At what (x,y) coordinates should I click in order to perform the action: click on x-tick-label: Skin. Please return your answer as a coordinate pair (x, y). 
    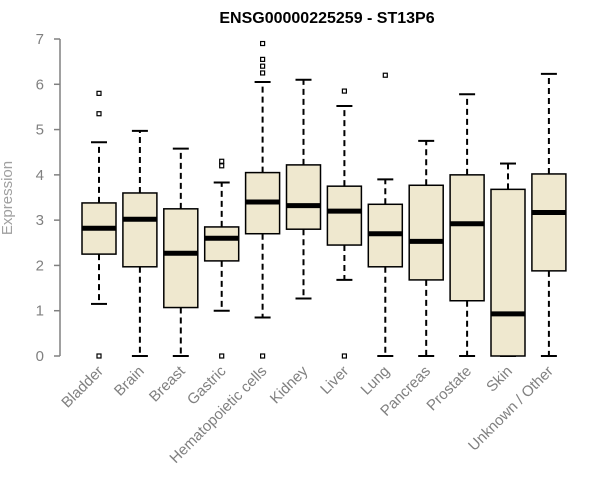
    Looking at the image, I should click on (499, 379).